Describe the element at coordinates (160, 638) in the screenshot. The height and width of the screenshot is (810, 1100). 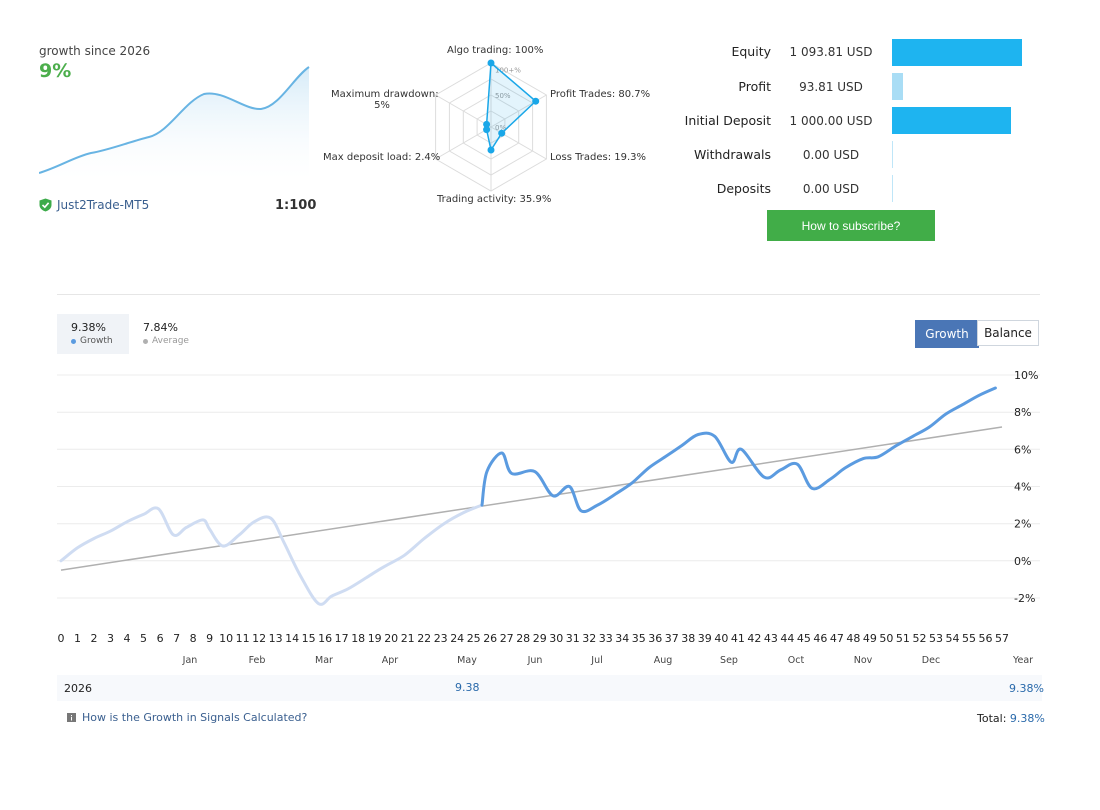
I see `x-tick-label: 6` at that location.